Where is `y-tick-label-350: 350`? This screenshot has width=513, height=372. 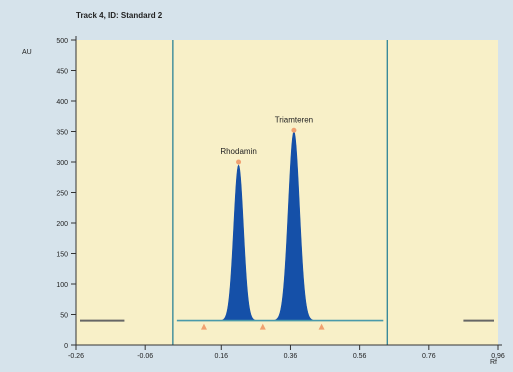
y-tick-label-350: 350 is located at coordinates (62, 133).